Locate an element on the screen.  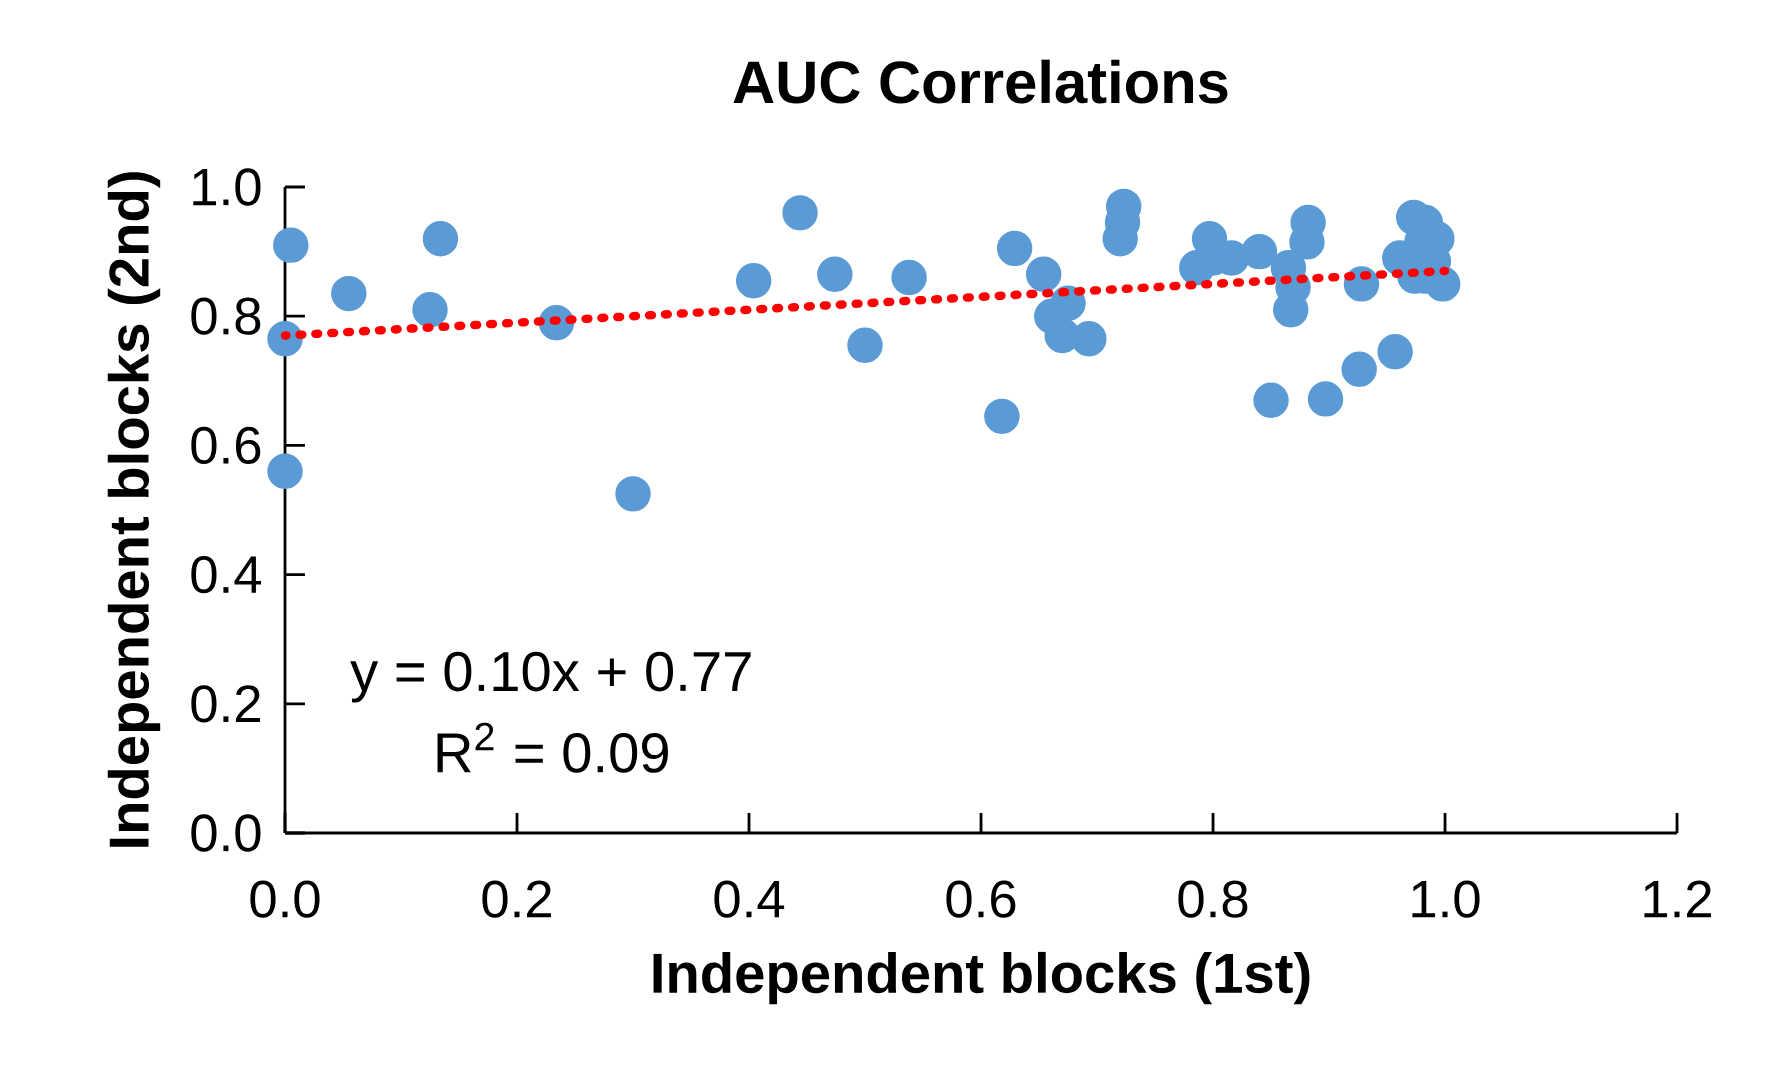
x-tick-label: 0.4 is located at coordinates (749, 899).